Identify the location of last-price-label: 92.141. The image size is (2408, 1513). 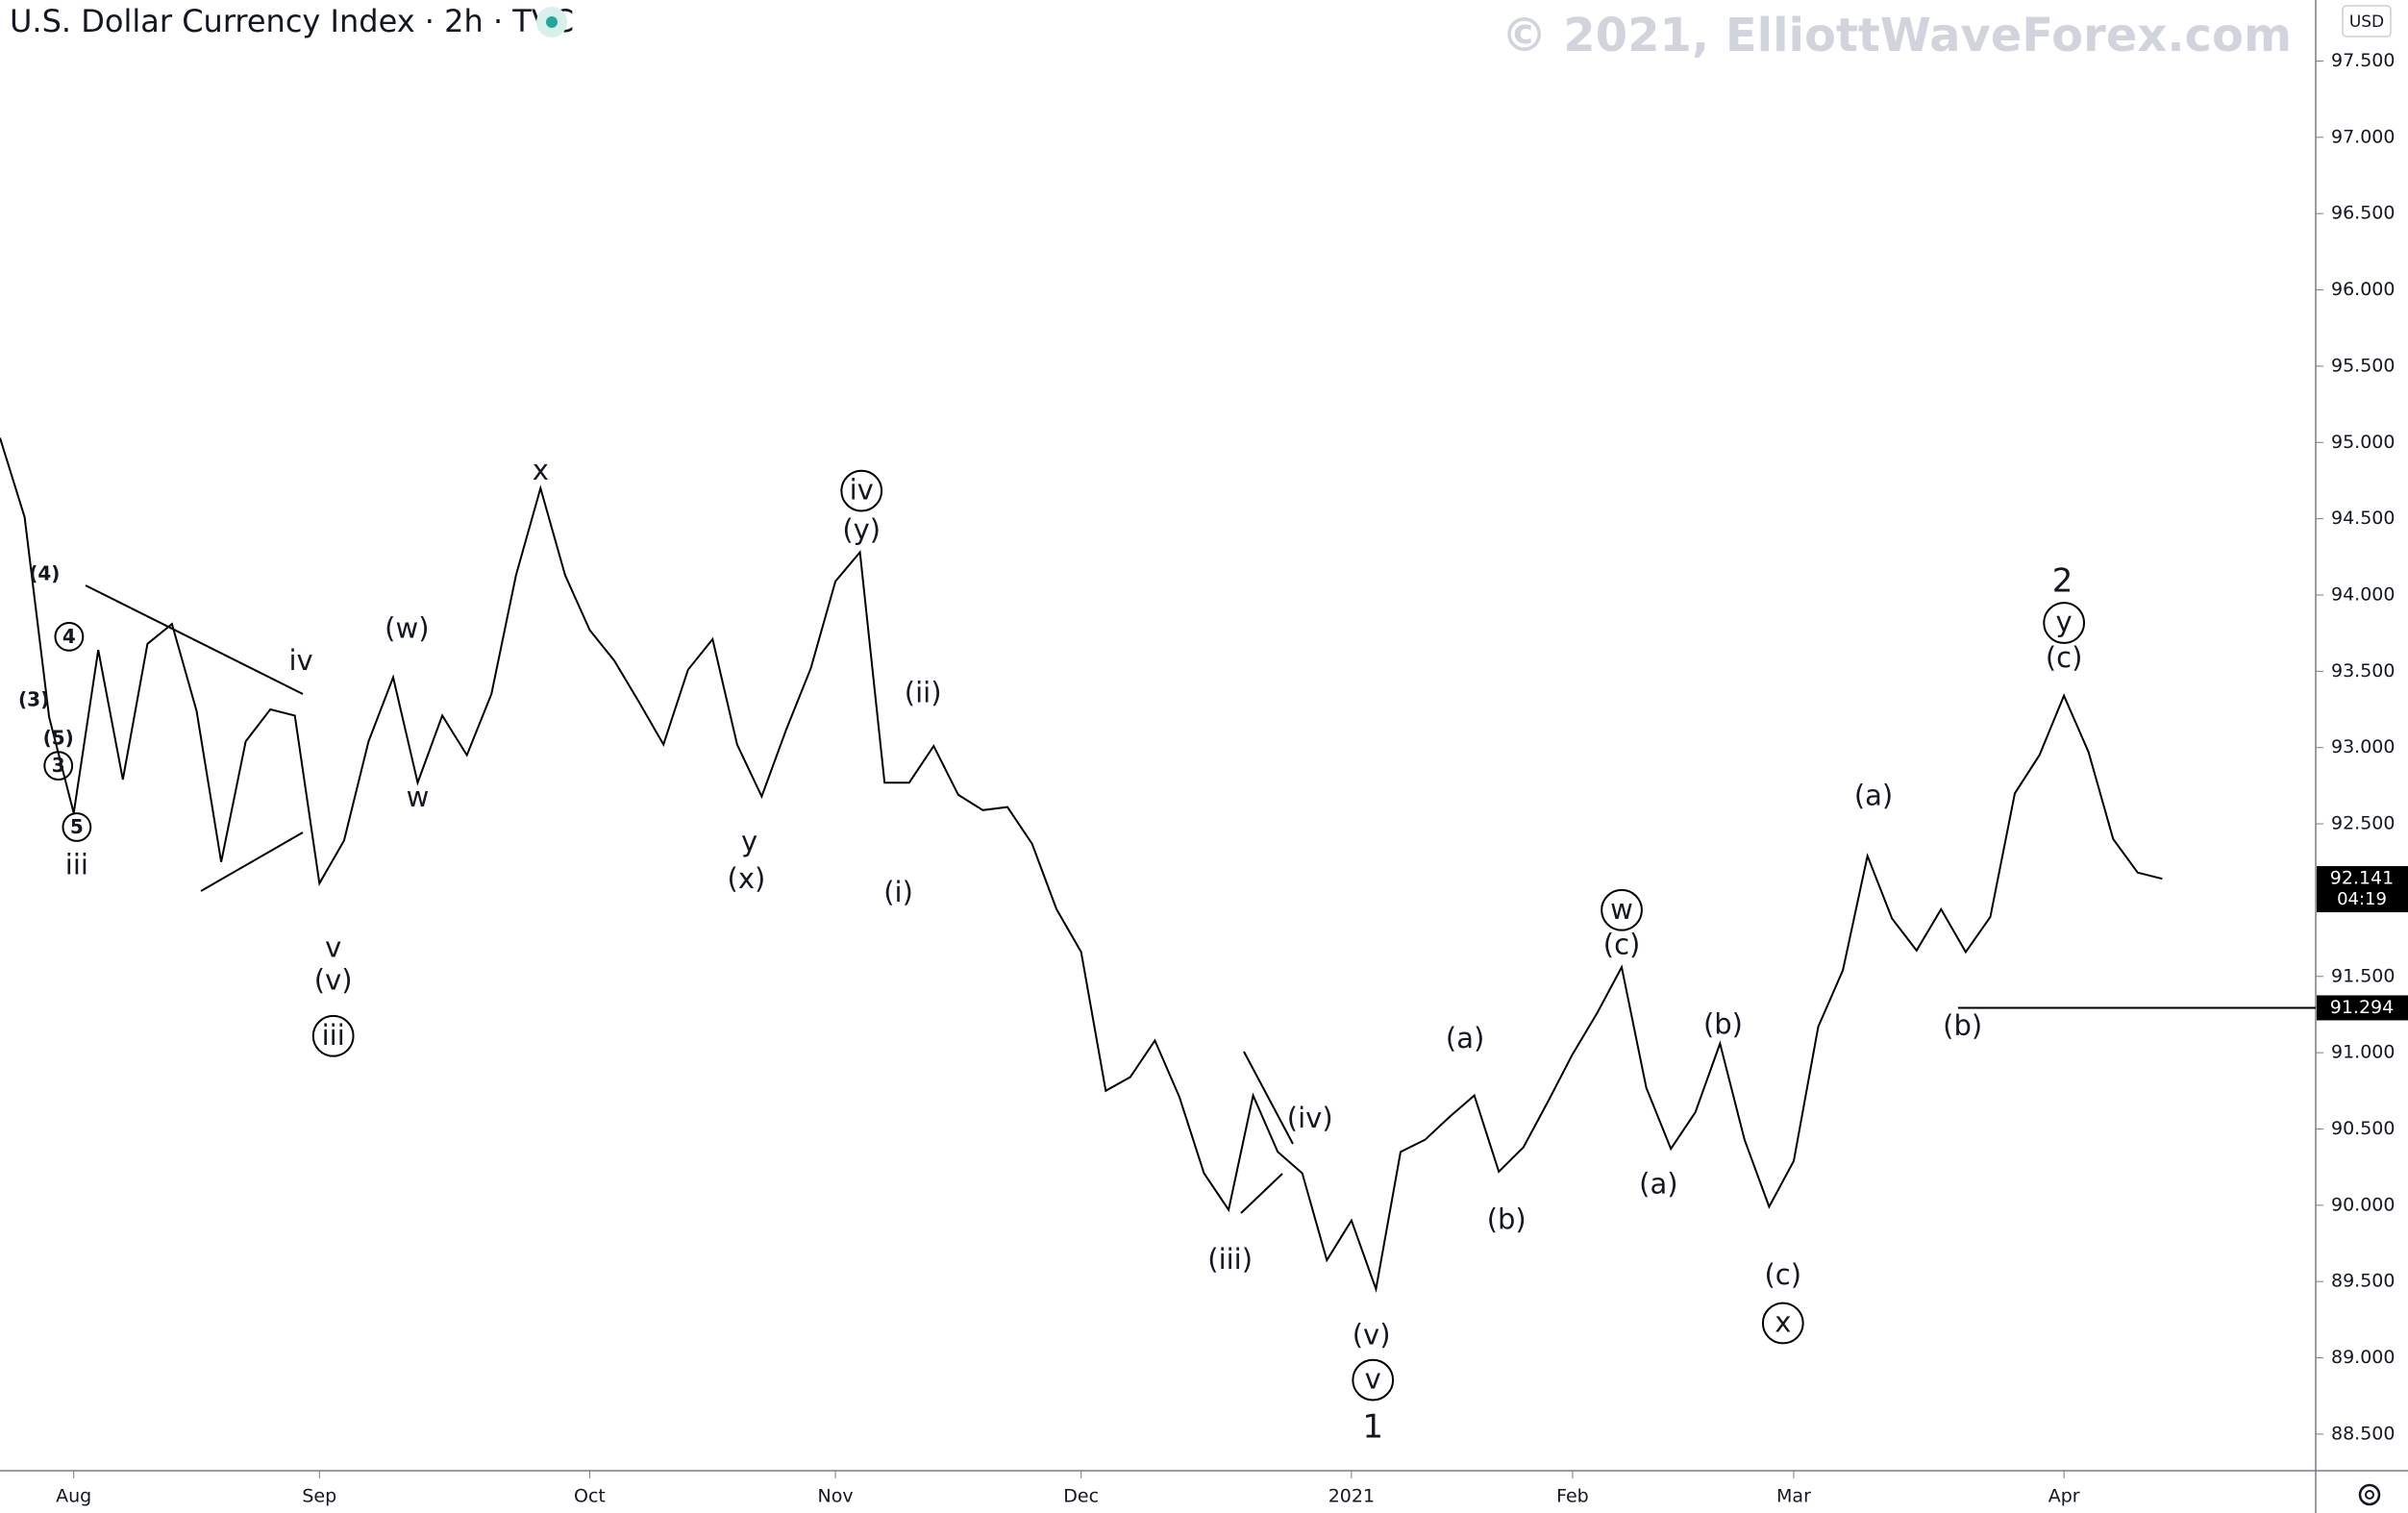
(2362, 878).